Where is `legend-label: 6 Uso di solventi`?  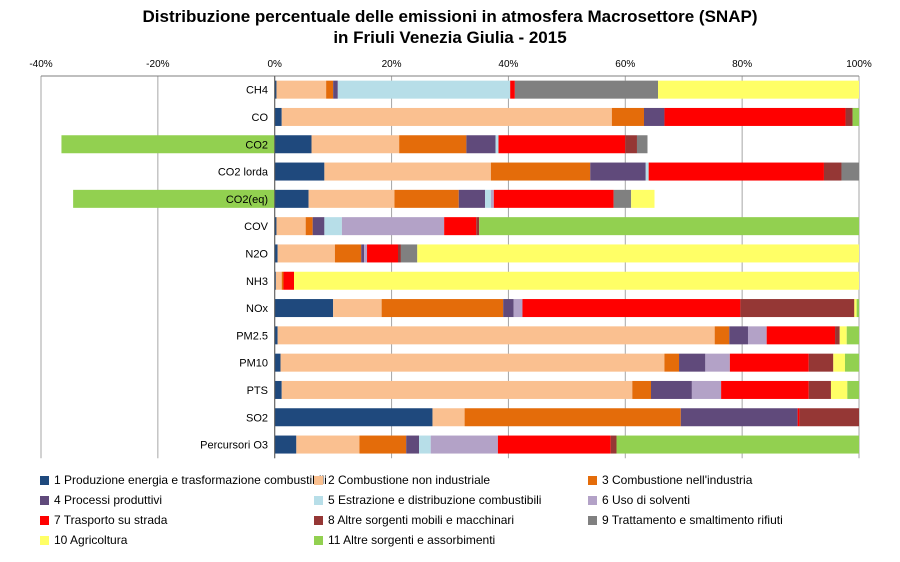
legend-label: 6 Uso di solventi is located at coordinates (646, 500).